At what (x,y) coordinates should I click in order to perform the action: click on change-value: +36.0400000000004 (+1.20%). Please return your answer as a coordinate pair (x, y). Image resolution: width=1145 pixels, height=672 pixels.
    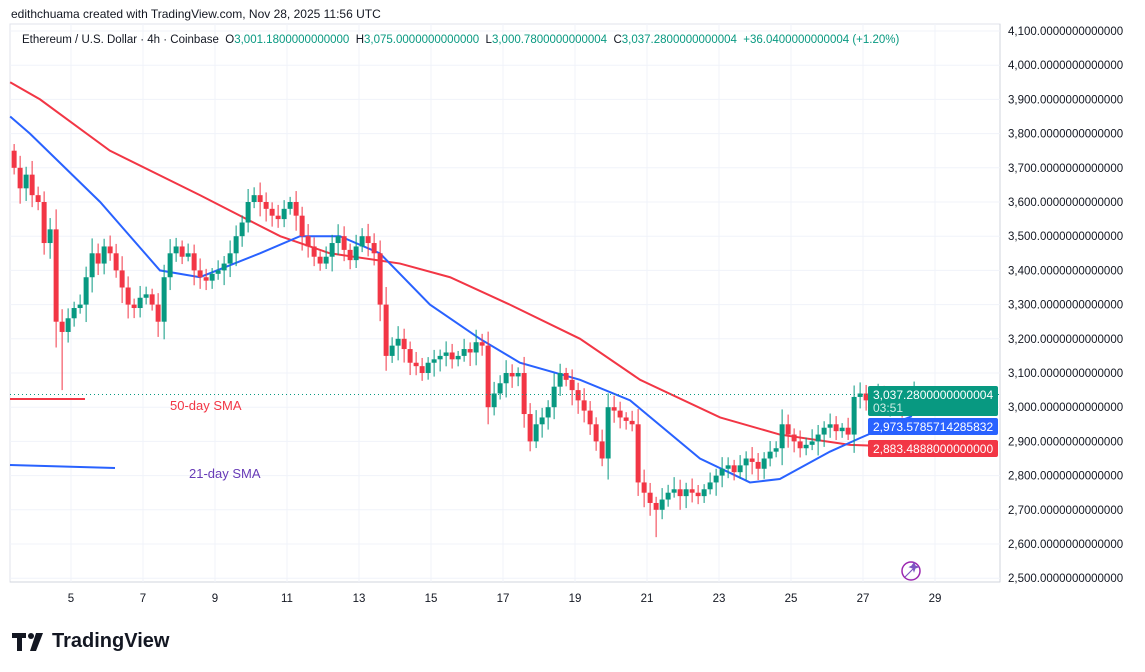
    Looking at the image, I should click on (821, 40).